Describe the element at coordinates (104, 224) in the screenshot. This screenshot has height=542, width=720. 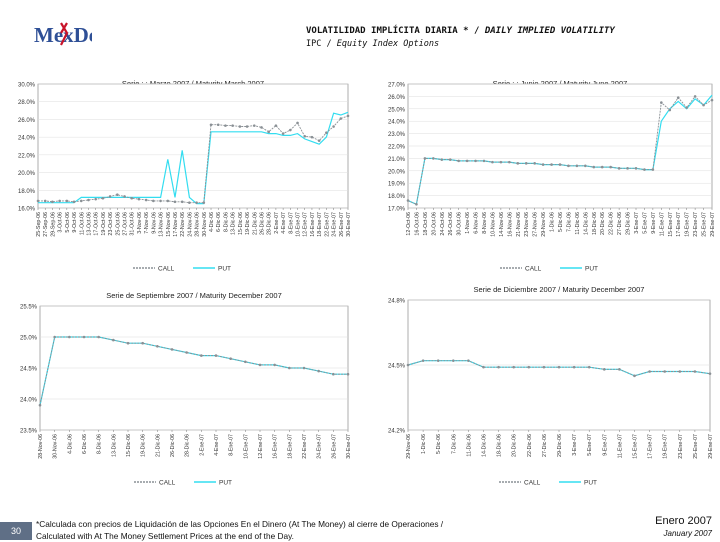
I see `x-tick-label: 19-Oct-06` at that location.